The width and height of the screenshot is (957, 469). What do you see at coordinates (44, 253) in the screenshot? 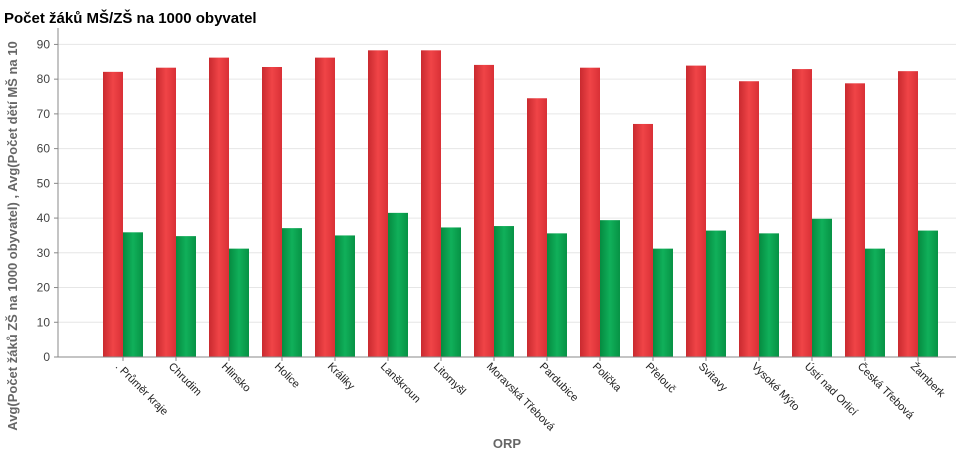
I see `y-tick-label: 30` at bounding box center [44, 253].